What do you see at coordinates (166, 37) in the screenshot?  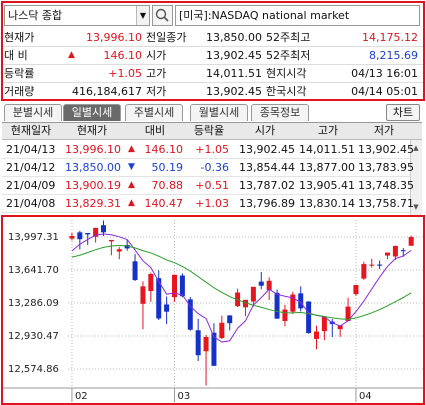 I see `quote-label: 전일종가` at bounding box center [166, 37].